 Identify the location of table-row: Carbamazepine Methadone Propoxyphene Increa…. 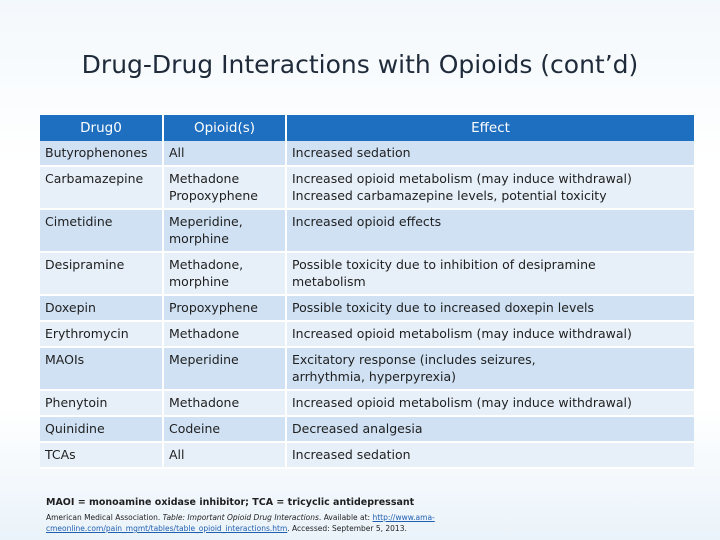
(367, 188).